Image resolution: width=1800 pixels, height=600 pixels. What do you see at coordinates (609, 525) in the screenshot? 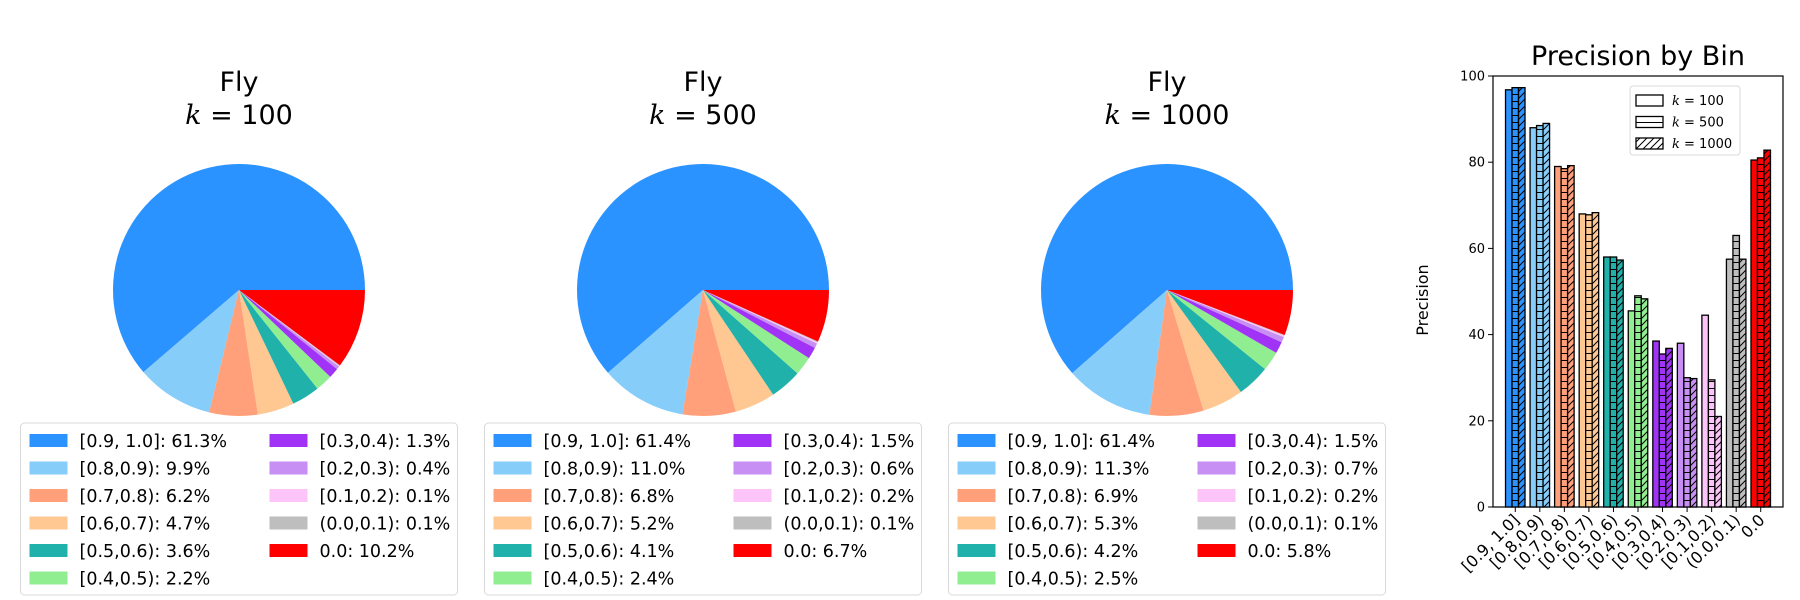
I see `legend-label: [0.6,0.7): 5.2%` at bounding box center [609, 525].